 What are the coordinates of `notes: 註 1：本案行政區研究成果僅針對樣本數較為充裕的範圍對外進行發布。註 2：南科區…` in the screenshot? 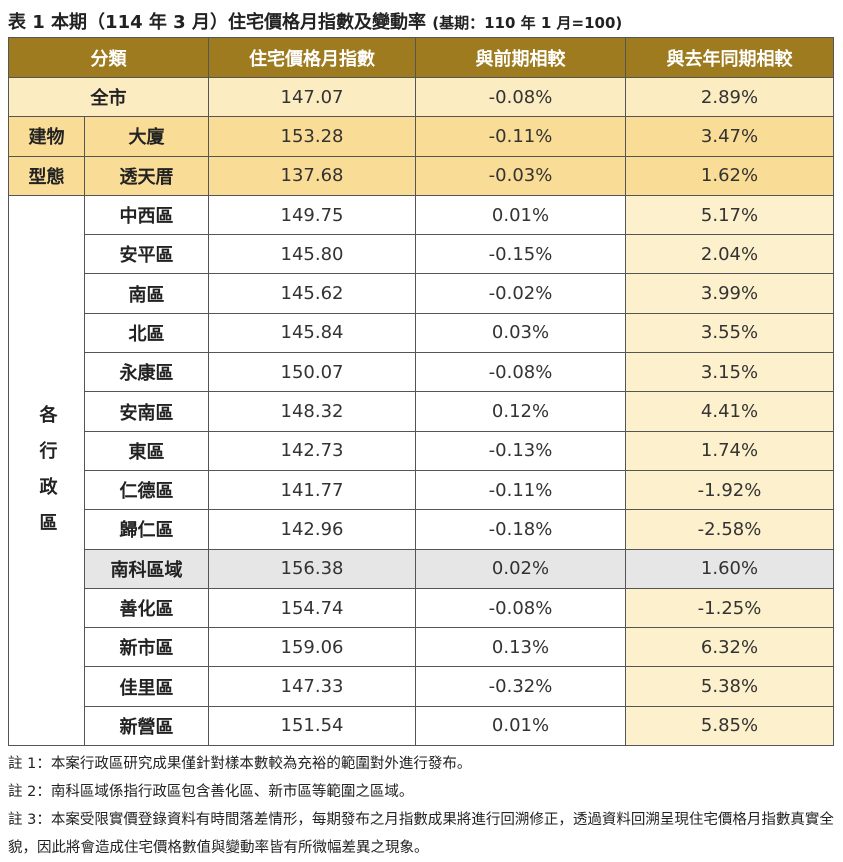 It's located at (421, 806).